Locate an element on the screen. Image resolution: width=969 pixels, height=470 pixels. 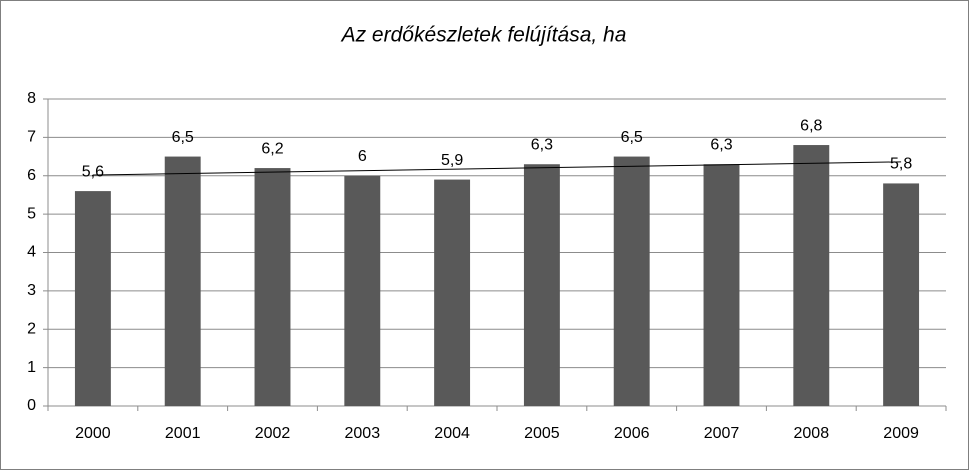
y-tick-label: 5 is located at coordinates (31, 213).